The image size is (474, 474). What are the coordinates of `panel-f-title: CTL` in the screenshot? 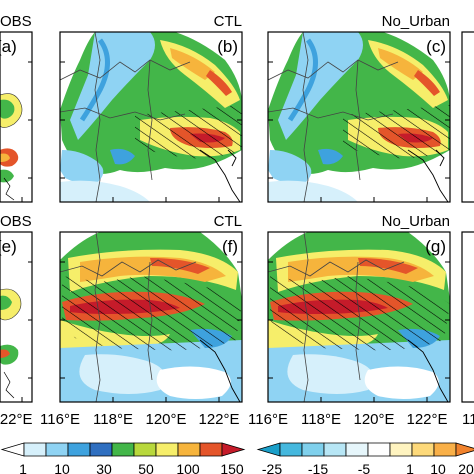 It's located at (228, 221).